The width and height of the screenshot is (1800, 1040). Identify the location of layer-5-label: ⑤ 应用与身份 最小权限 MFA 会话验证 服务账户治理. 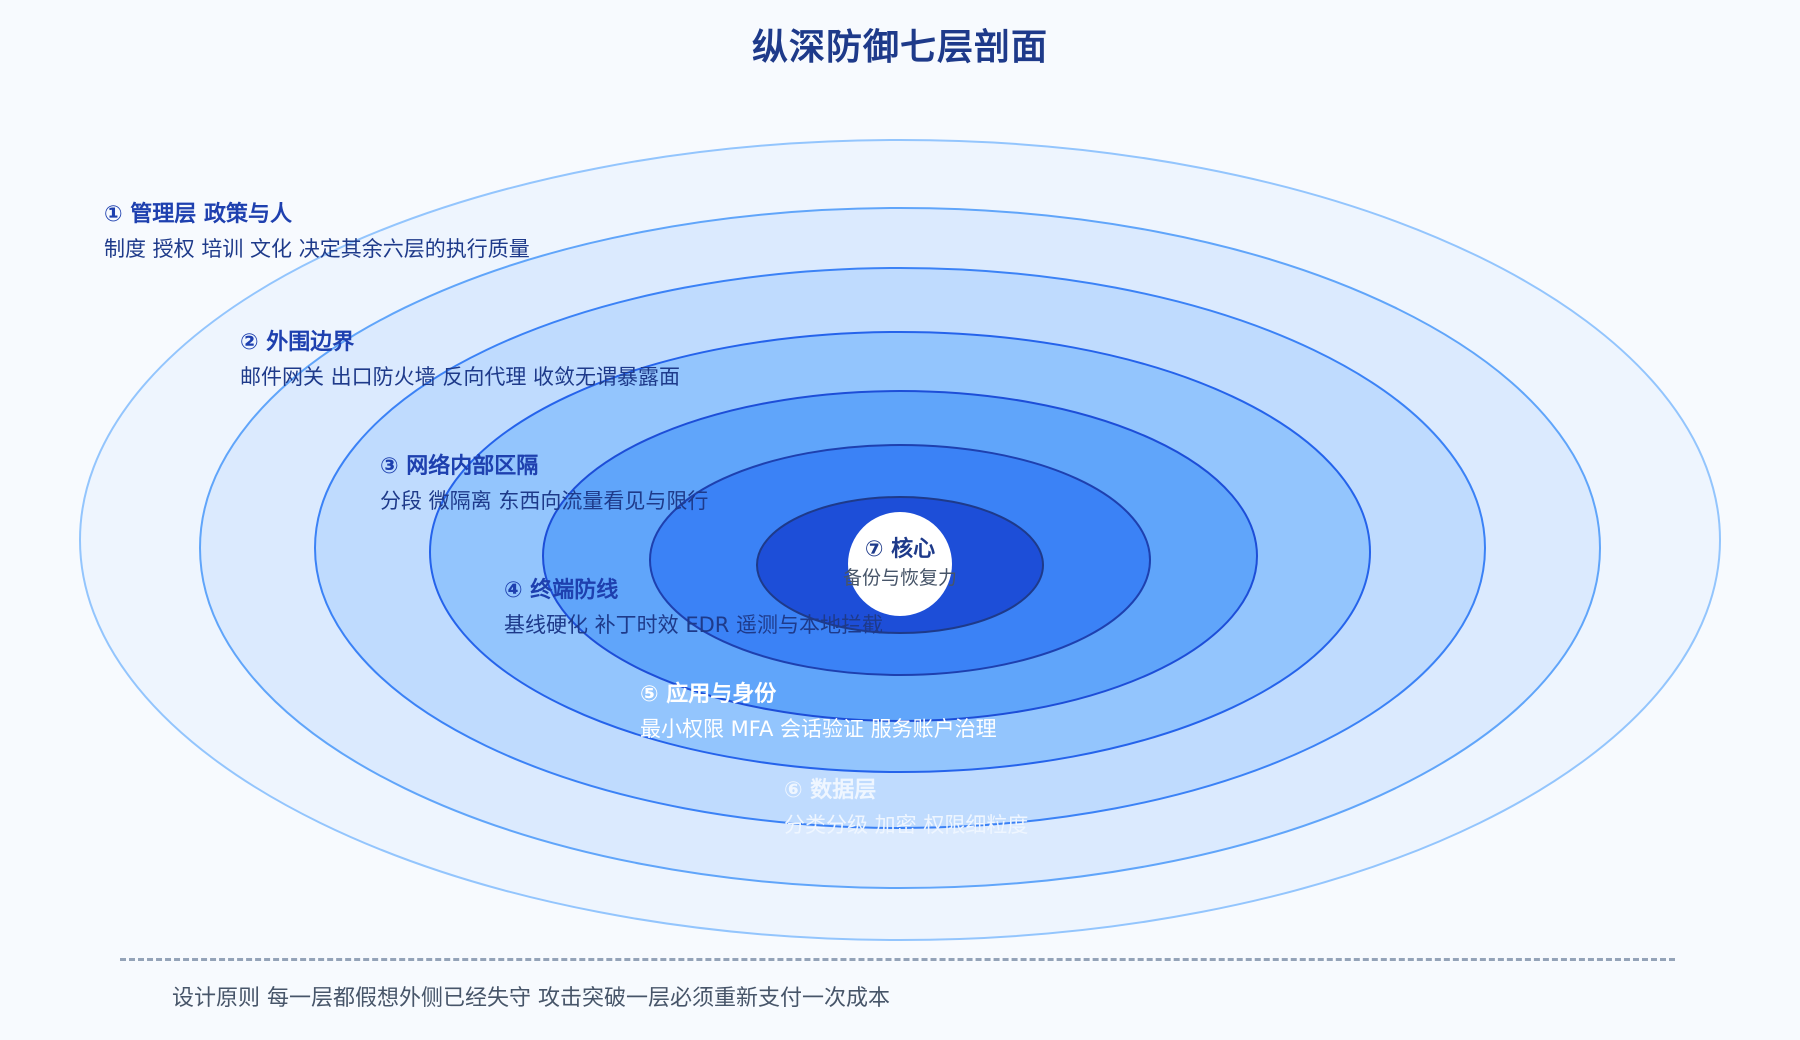
(818, 712).